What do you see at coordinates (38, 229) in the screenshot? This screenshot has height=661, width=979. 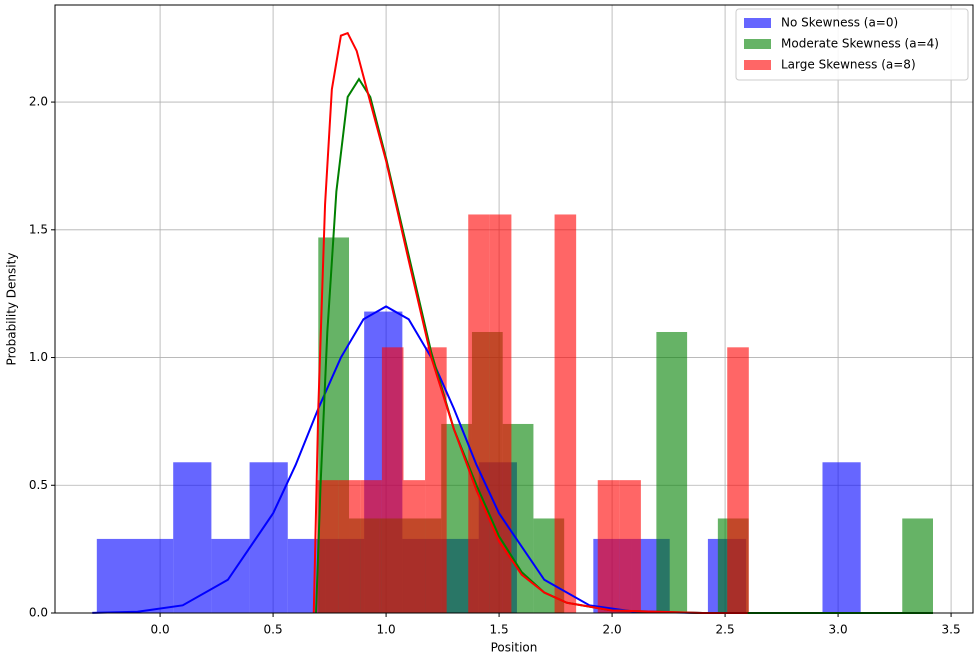 I see `y-tick-label: 1.5` at bounding box center [38, 229].